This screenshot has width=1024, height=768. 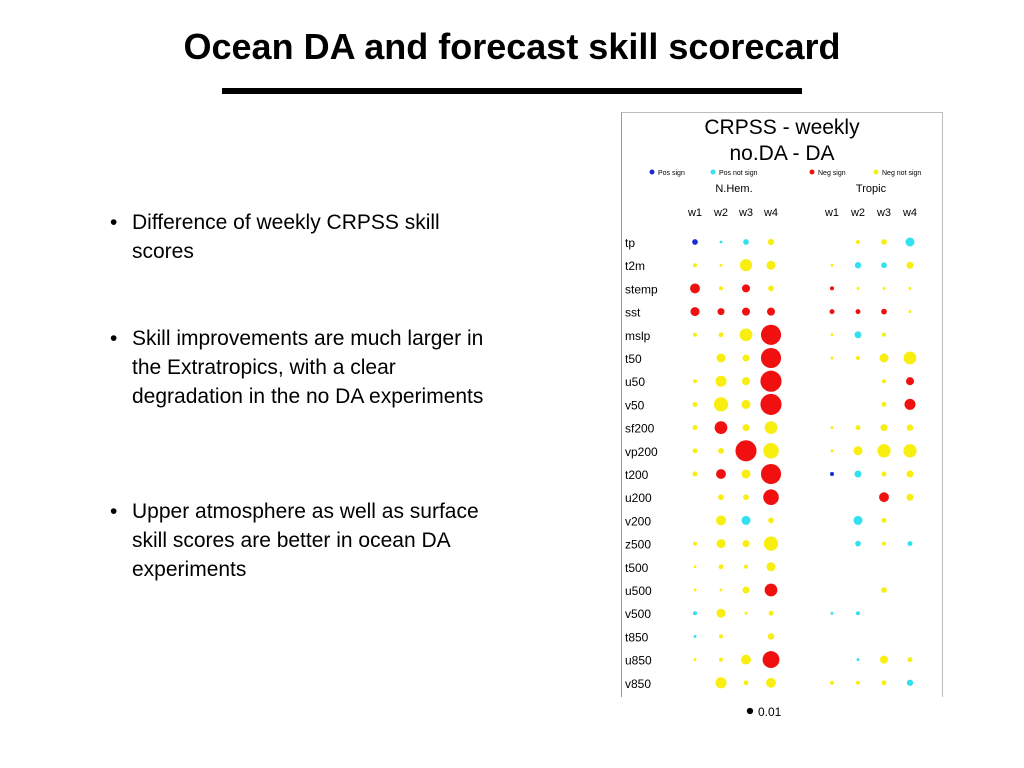 What do you see at coordinates (638, 336) in the screenshot?
I see `variable-label: mslp` at bounding box center [638, 336].